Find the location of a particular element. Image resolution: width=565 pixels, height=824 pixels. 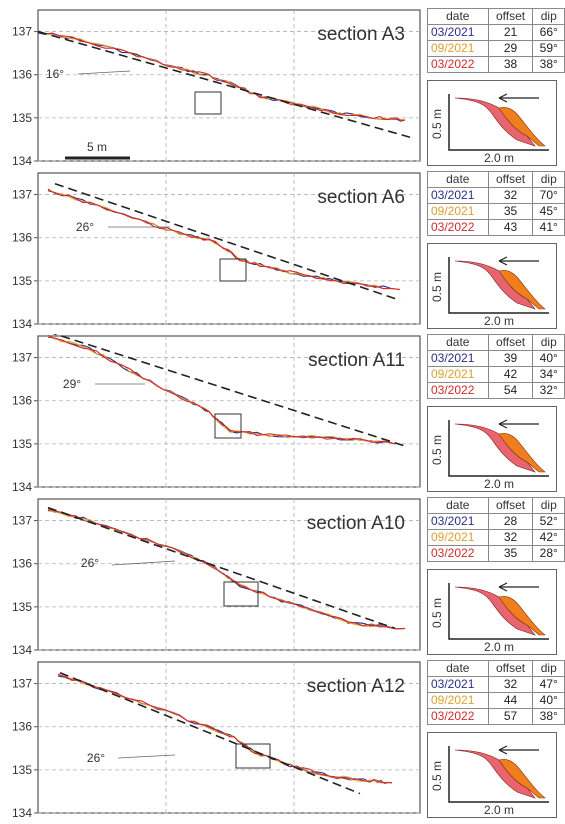

table-row: 03/2021 39 40° is located at coordinates (496, 358).